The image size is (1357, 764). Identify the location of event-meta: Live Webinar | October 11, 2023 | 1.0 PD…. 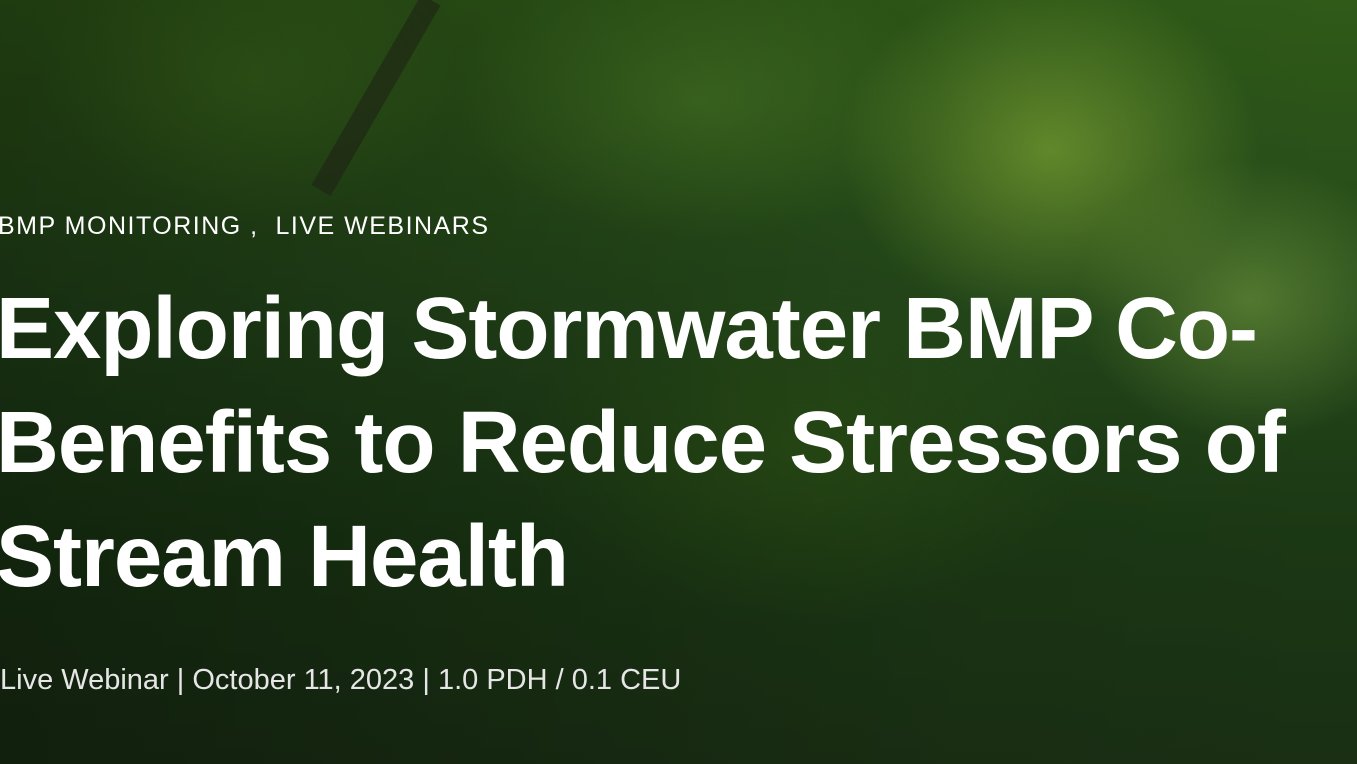
(341, 680).